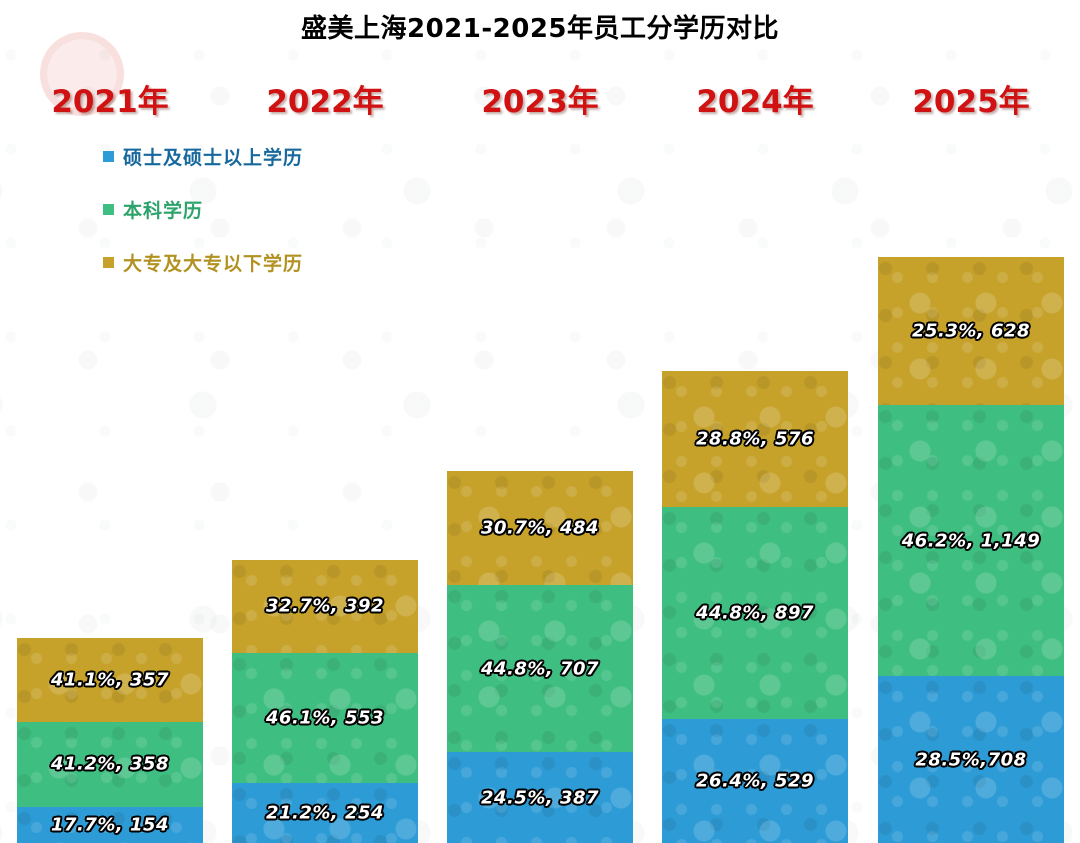  I want to click on segment-label: 24.5%, 387, so click(540, 798).